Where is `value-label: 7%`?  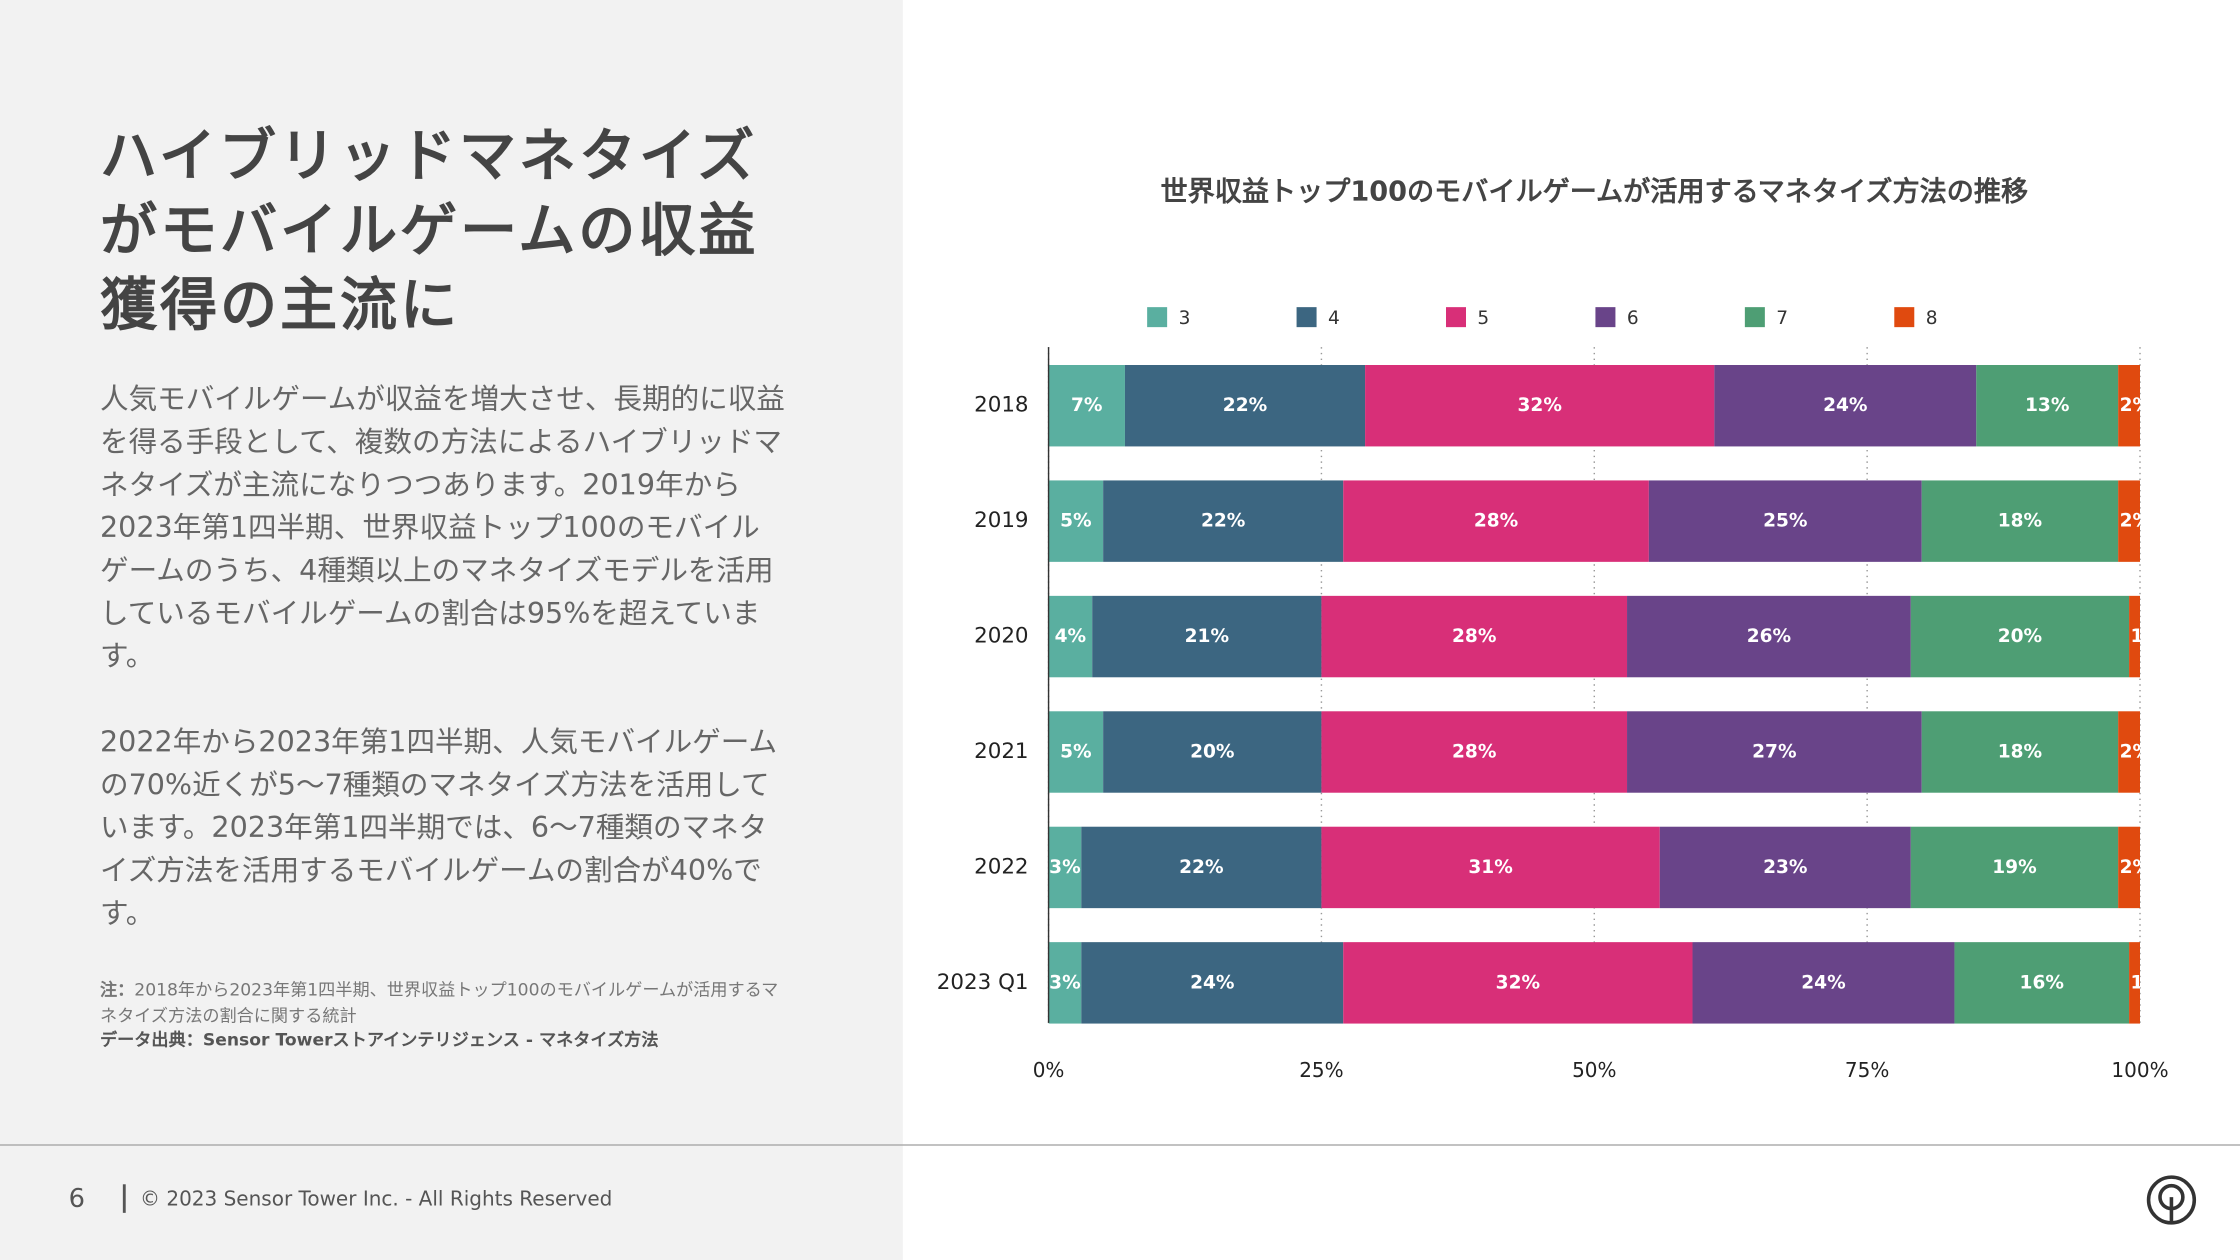 value-label: 7% is located at coordinates (1087, 405).